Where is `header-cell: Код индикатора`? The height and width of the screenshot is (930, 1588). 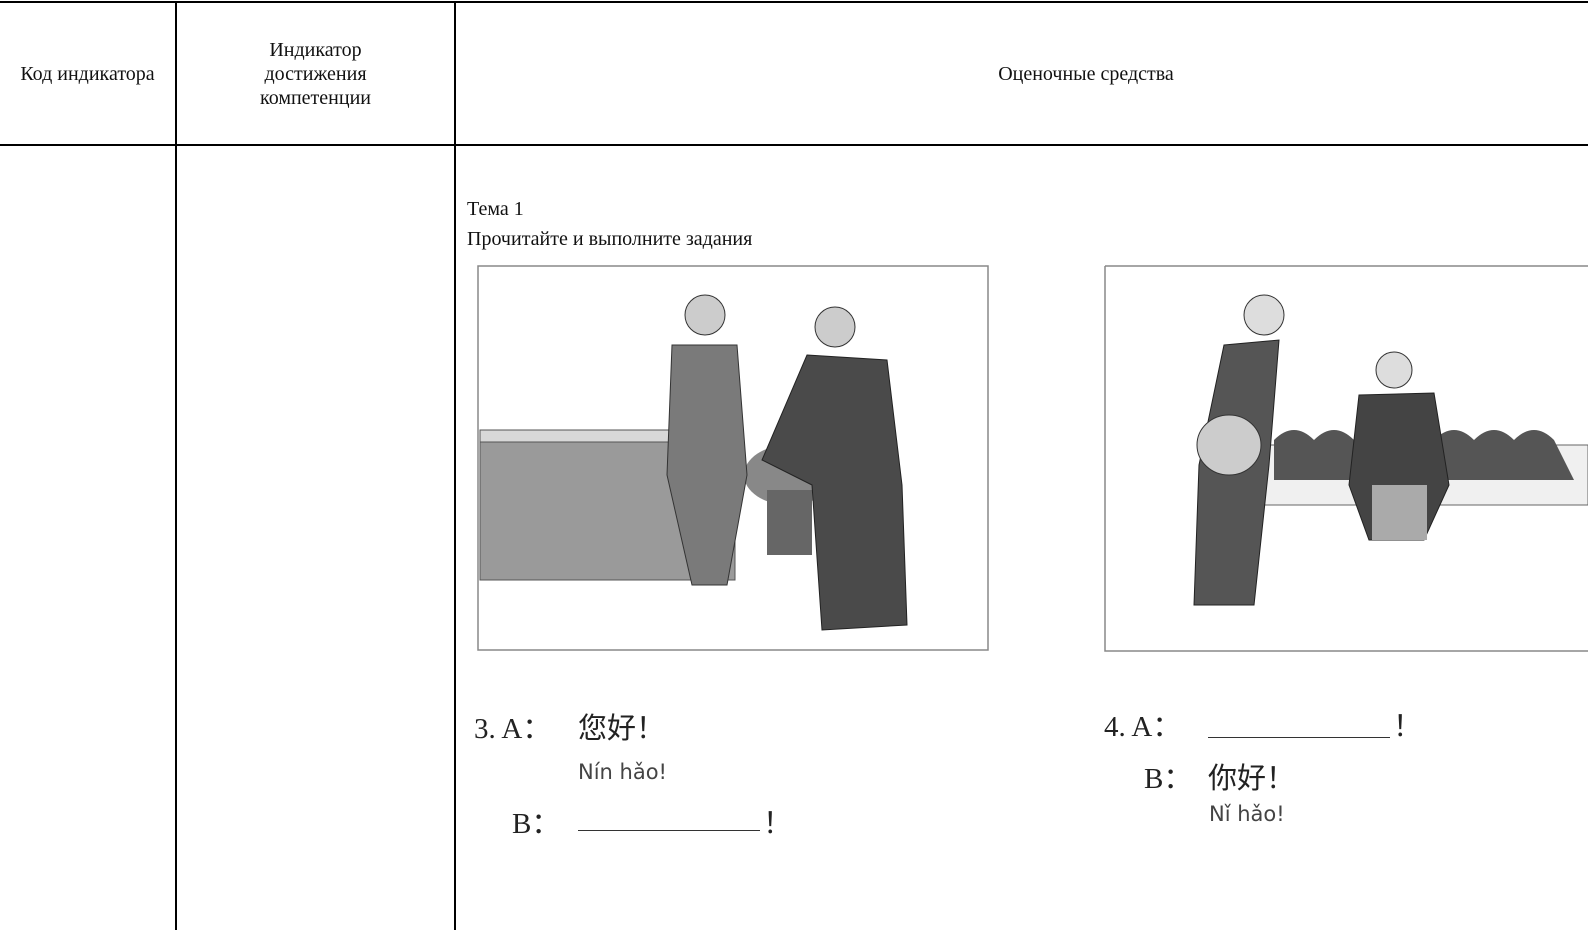 header-cell: Код индикатора is located at coordinates (87, 73).